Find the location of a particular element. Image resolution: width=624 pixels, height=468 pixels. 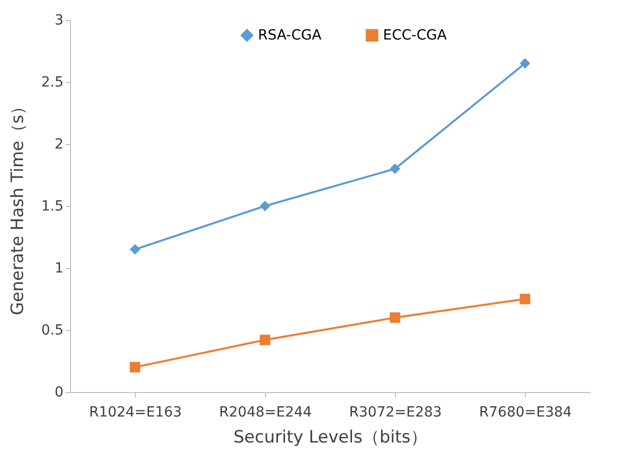

legend-label: ECC-CGA is located at coordinates (415, 35).